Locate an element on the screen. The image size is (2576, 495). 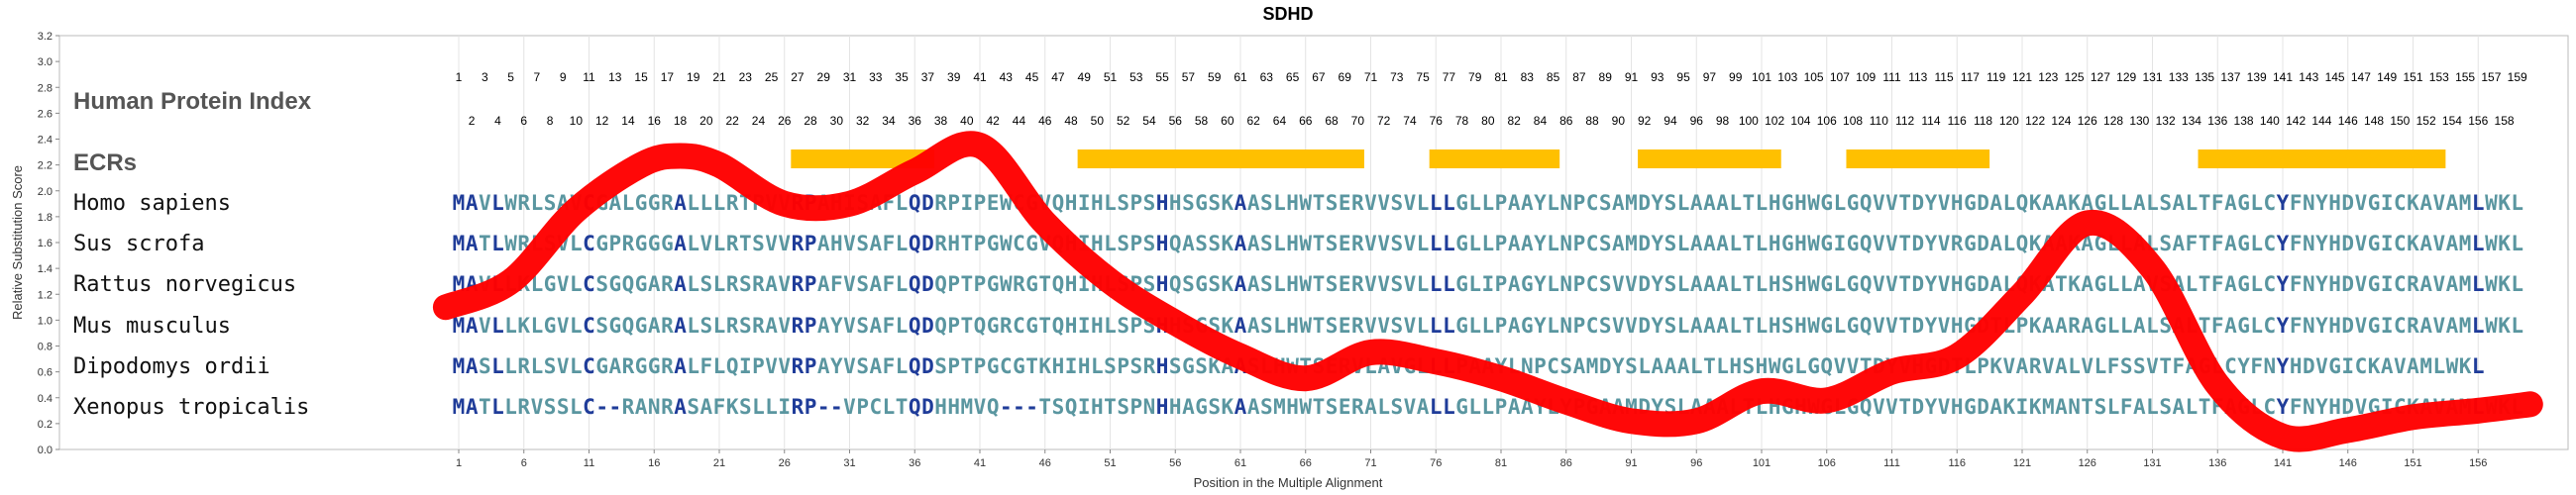
index-number: 61 is located at coordinates (1240, 77).